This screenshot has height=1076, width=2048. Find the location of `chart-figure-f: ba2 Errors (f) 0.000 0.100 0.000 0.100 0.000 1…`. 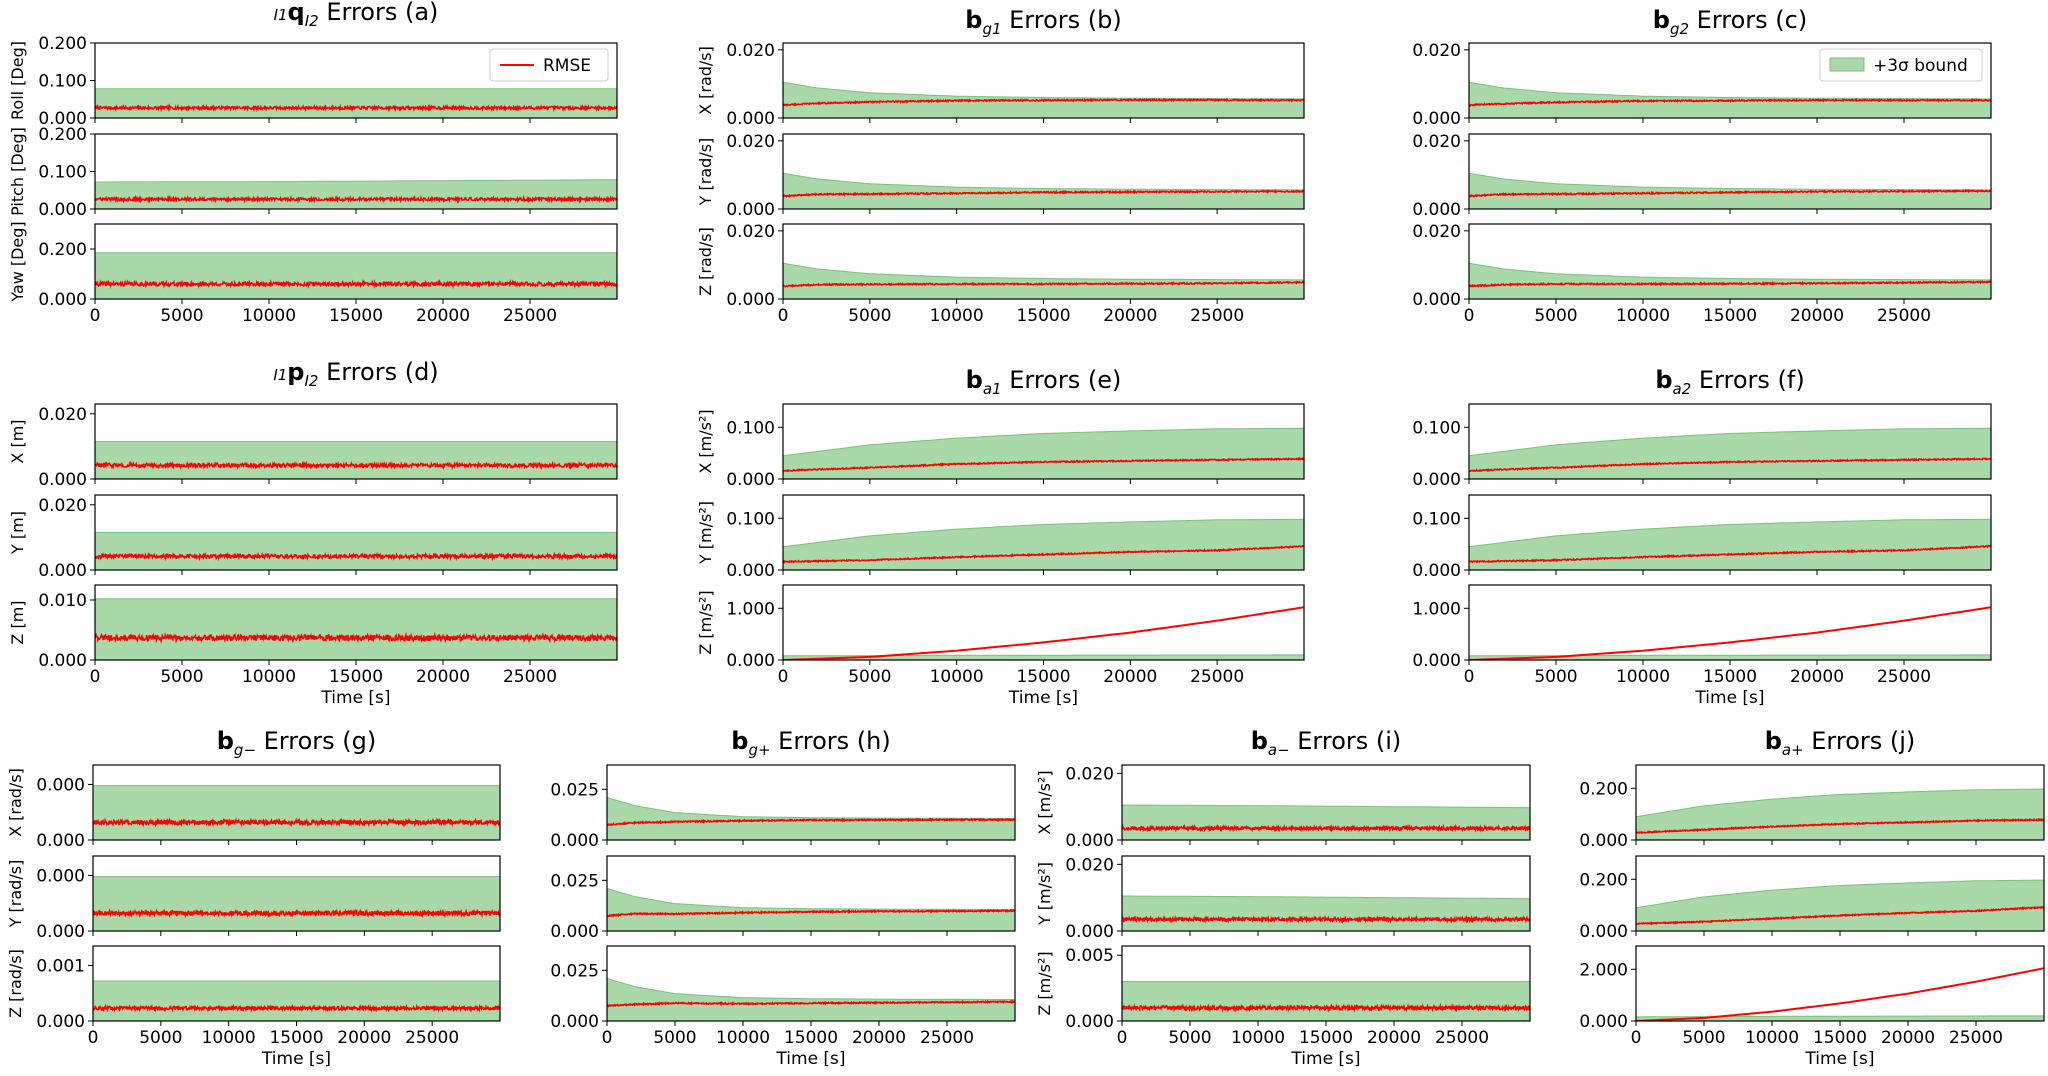

chart-figure-f: ba2 Errors (f) 0.000 0.100 0.000 0.100 0.000 1… is located at coordinates (1702, 537).